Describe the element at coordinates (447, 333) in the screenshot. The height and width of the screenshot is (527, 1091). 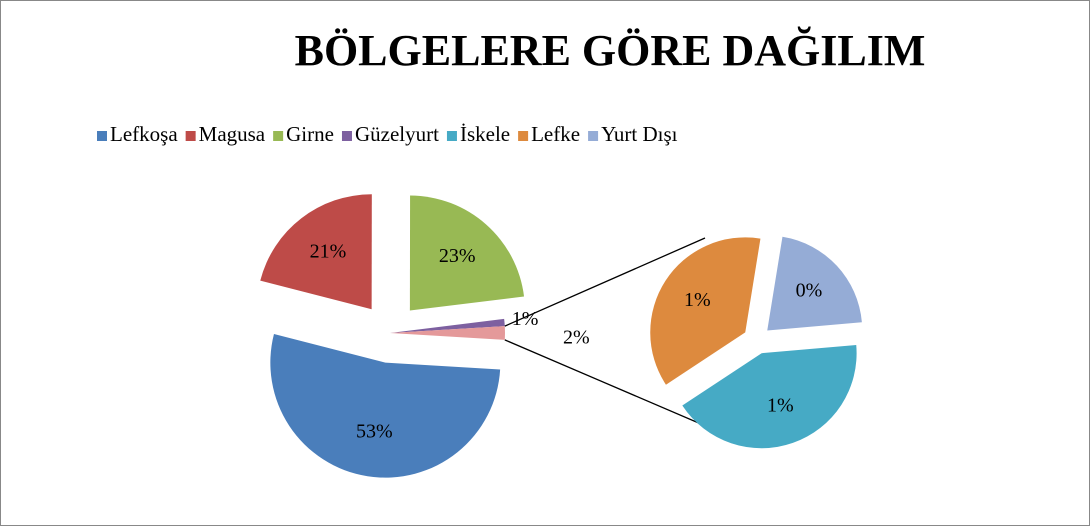
I see `pie-slice-other` at that location.